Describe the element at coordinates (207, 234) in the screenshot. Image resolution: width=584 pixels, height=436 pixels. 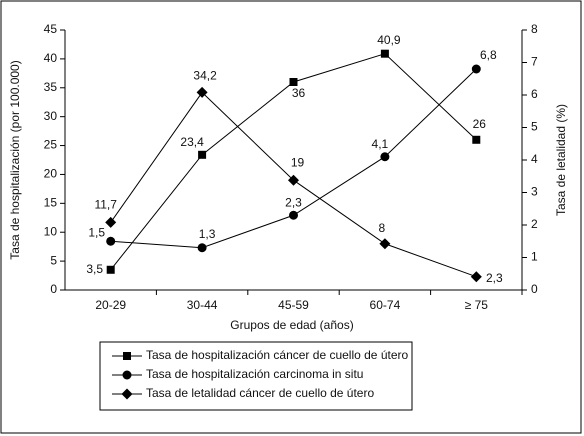
I see `data-label: 1,3` at that location.